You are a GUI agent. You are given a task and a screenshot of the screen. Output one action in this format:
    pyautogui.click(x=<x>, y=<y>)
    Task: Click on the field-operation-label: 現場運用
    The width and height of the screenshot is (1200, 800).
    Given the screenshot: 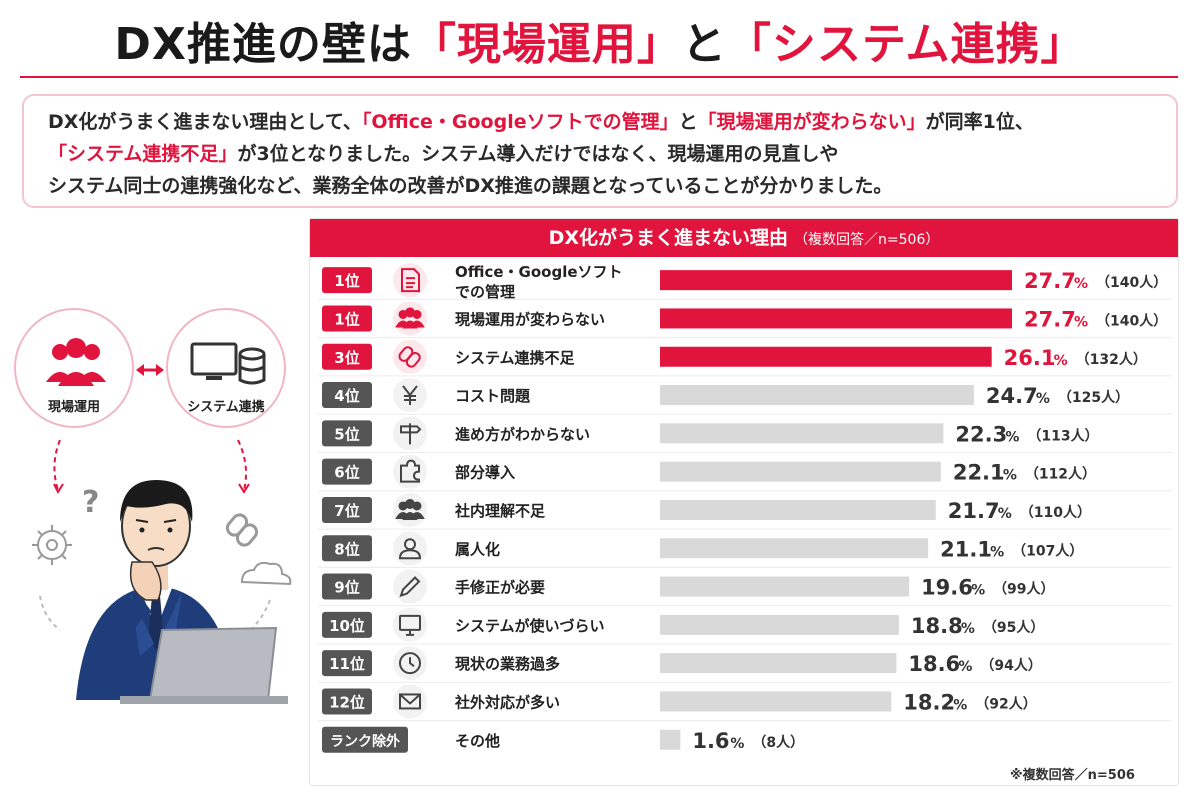 What is the action you would take?
    pyautogui.click(x=73, y=407)
    